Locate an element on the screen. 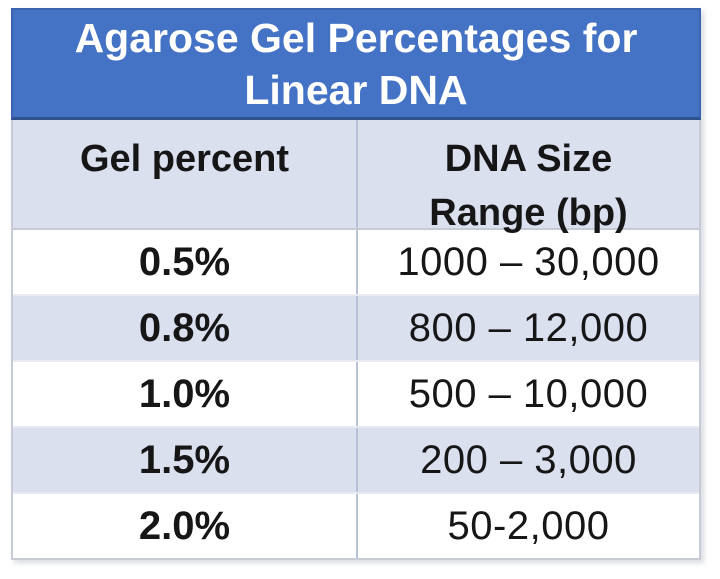 The height and width of the screenshot is (579, 720). gel-percent-cell: 1.5% is located at coordinates (185, 460).